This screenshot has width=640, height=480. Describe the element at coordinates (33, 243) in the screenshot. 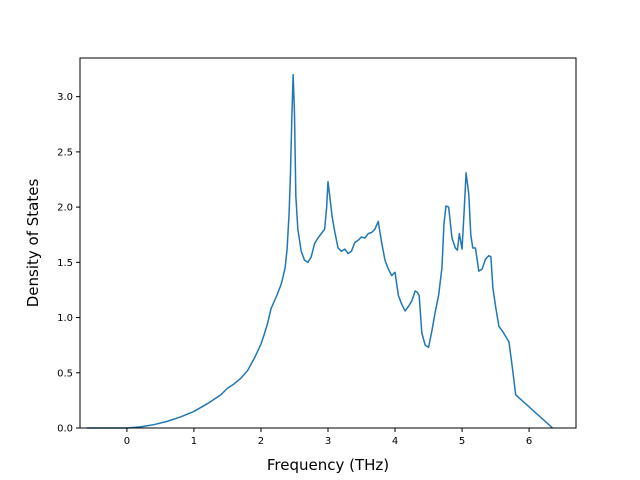

I see `y-axis-label: Density of States` at that location.